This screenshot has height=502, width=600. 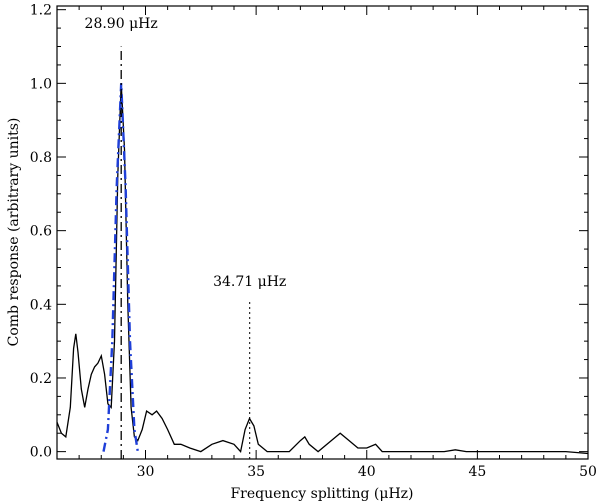 What do you see at coordinates (41, 11) in the screenshot?
I see `y-tick-label: 1.2` at bounding box center [41, 11].